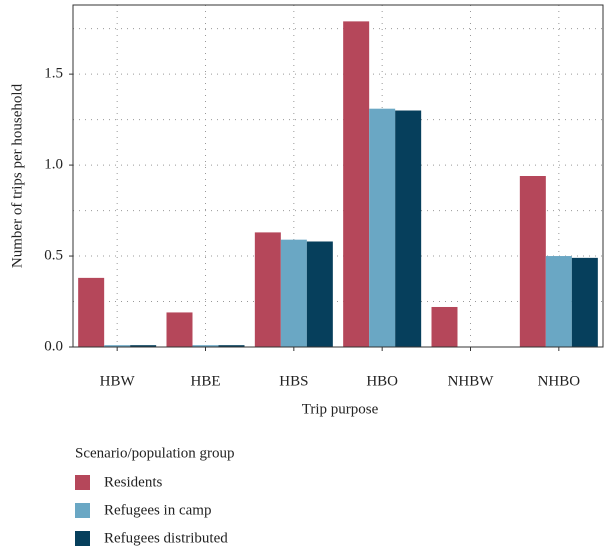 The height and width of the screenshot is (554, 605). Describe the element at coordinates (17, 175) in the screenshot. I see `y-axis-label: Number of trips per household` at that location.